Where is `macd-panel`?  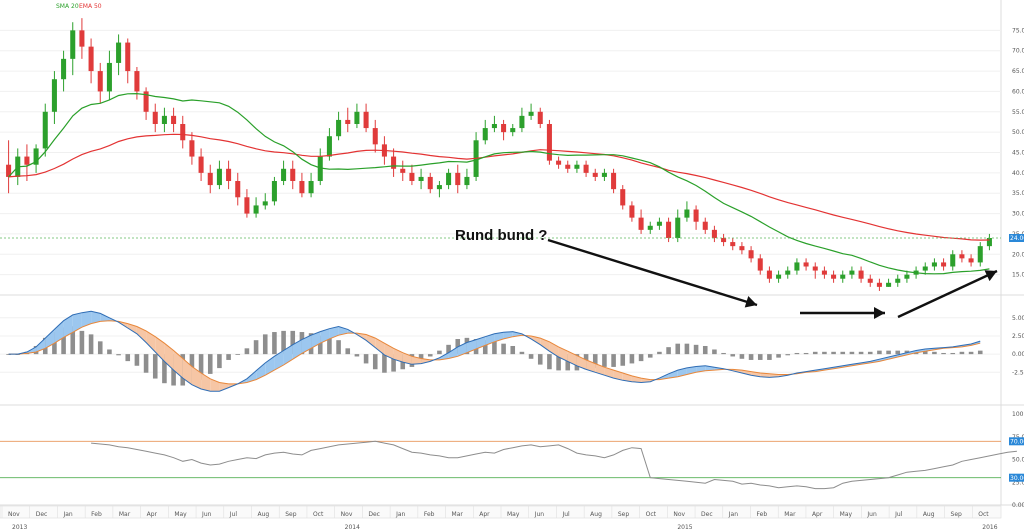
macd-panel is located at coordinates (494, 351).